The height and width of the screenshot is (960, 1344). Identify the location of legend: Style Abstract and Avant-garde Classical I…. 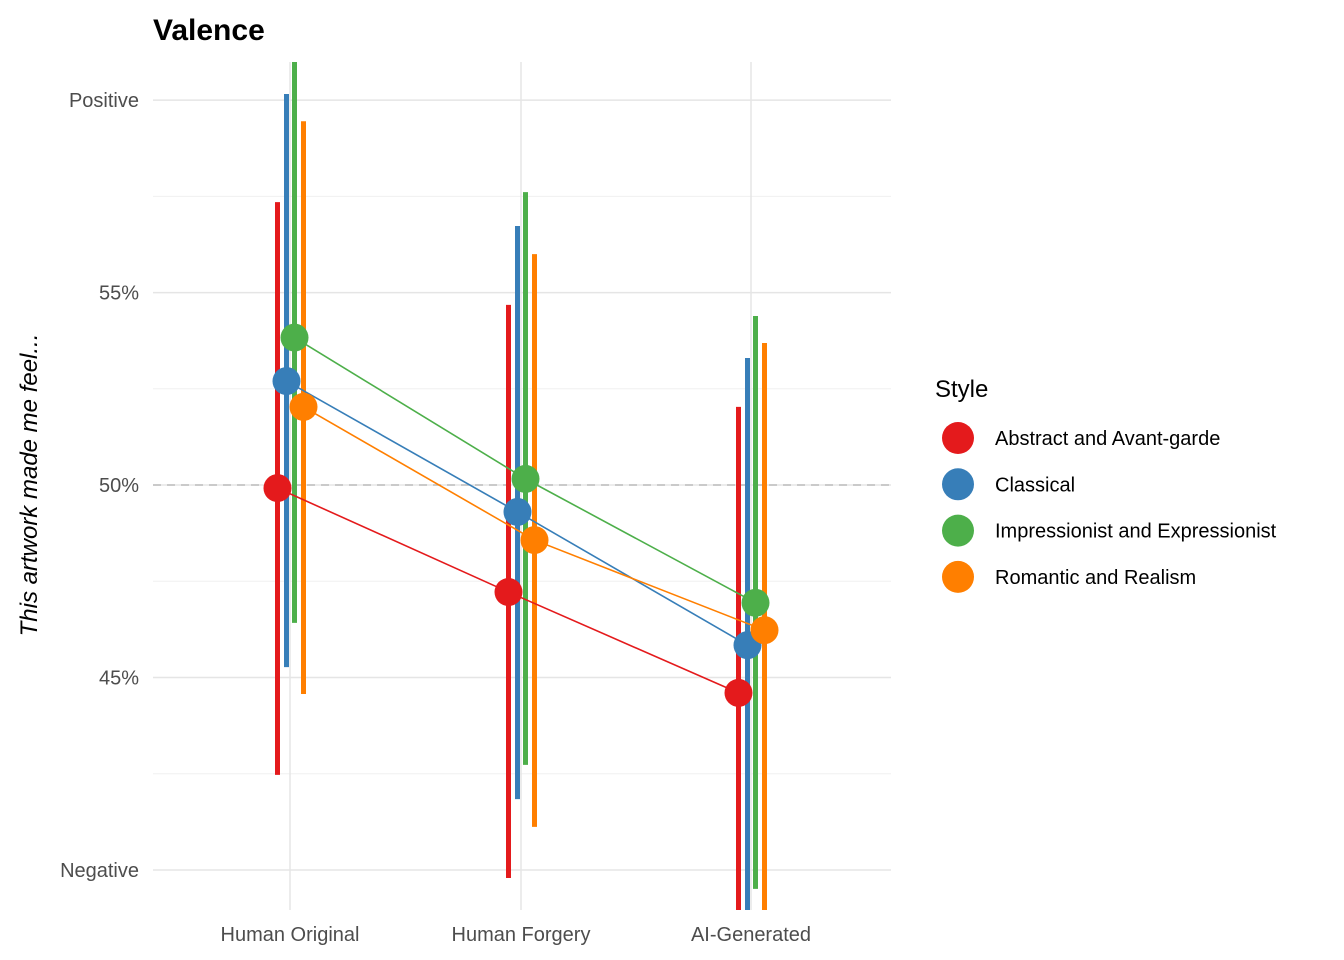
(1106, 484).